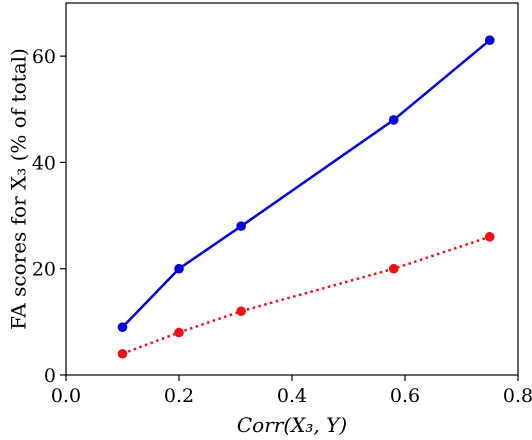 The width and height of the screenshot is (532, 440). What do you see at coordinates (292, 396) in the screenshot?
I see `x-tick-label: 0.4` at bounding box center [292, 396].